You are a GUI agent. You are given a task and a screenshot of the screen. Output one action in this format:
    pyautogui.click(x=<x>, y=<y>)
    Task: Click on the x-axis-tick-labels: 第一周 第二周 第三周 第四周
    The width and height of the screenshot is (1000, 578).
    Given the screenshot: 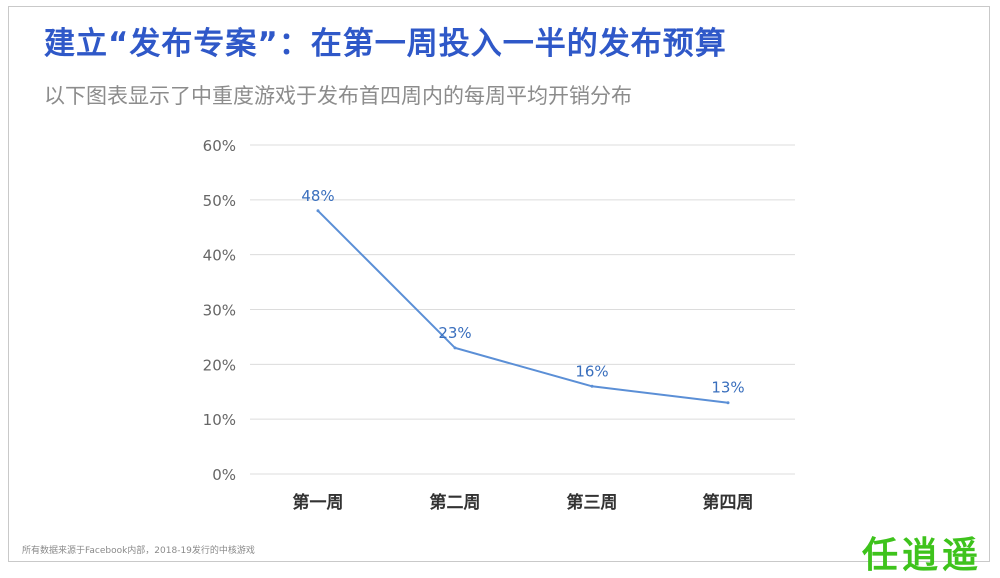 What is the action you would take?
    pyautogui.click(x=523, y=502)
    